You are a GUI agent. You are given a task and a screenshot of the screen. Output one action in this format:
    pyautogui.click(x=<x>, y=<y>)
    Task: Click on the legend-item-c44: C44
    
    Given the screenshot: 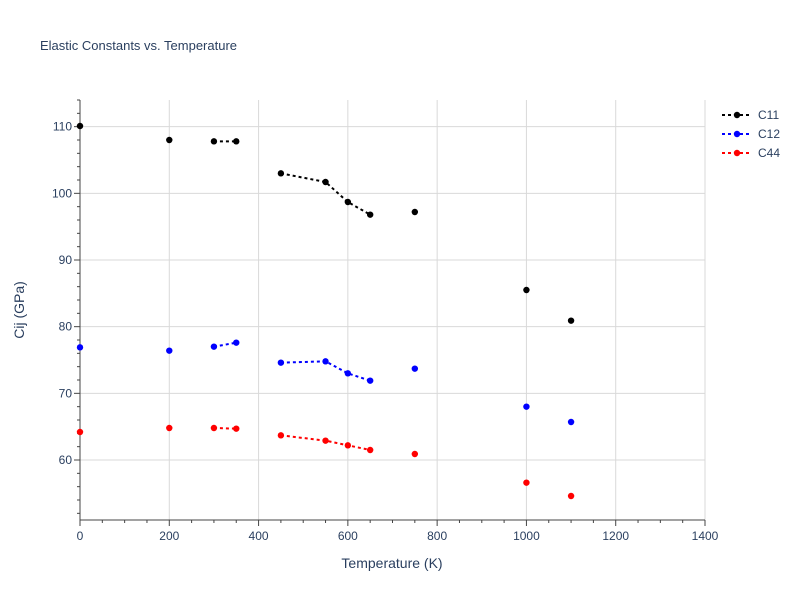 What is the action you would take?
    pyautogui.click(x=751, y=153)
    